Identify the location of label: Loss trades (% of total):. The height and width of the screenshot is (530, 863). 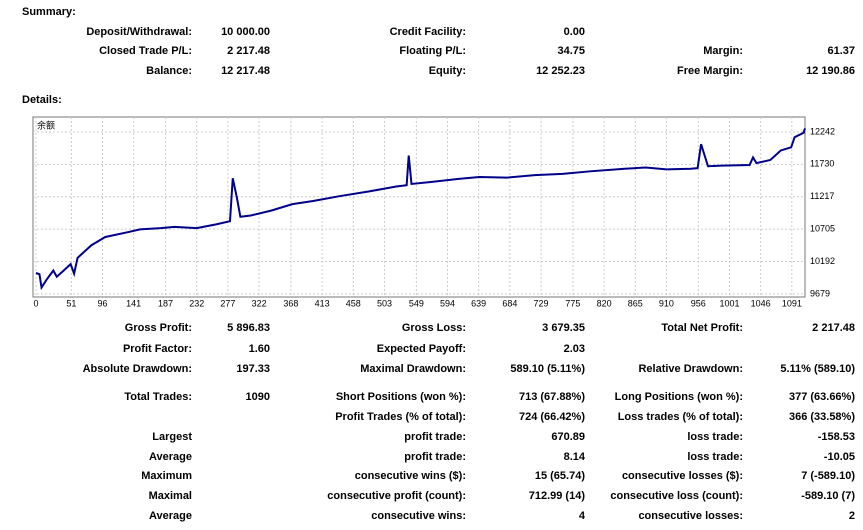
(680, 417).